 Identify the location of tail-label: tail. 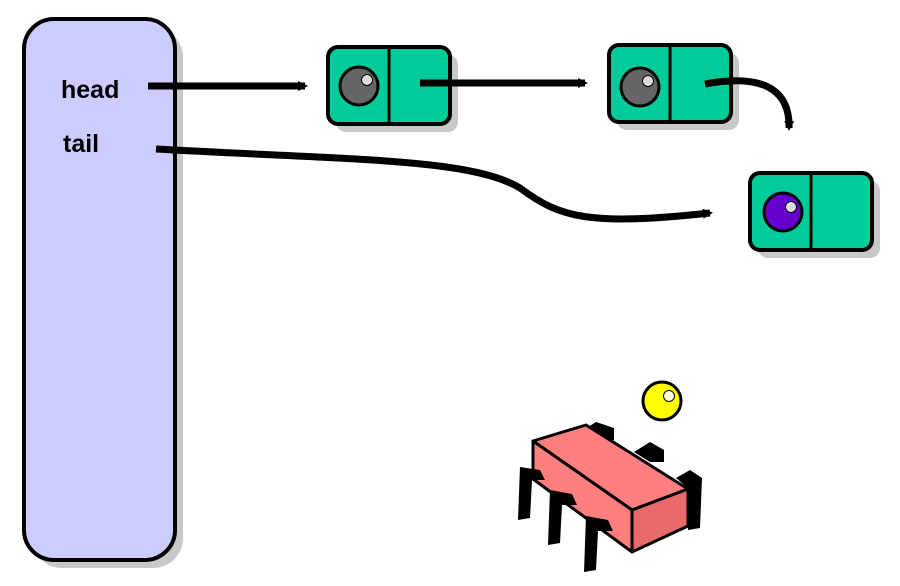
(81, 144).